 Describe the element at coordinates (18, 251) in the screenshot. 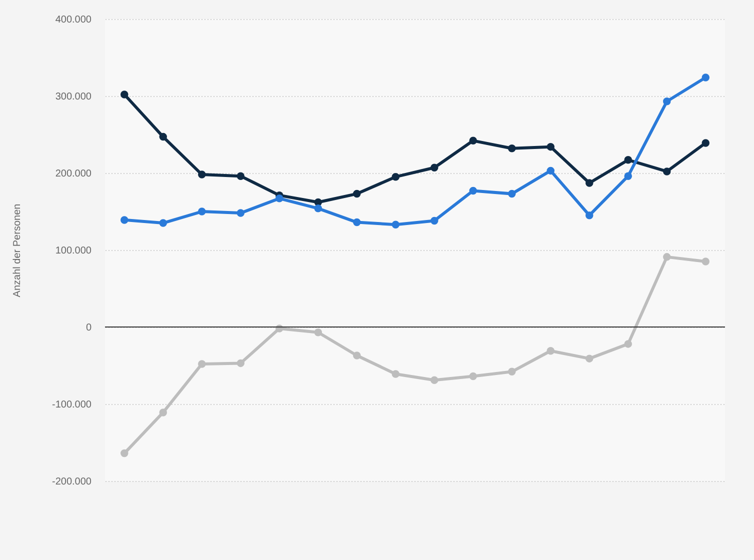

I see `y-axis-title: Anzahl der Personen` at that location.